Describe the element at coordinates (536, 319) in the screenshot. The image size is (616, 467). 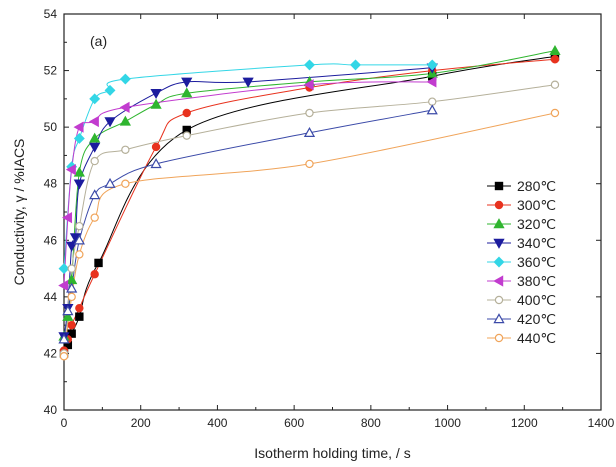
I see `legend-label: 420℃` at that location.